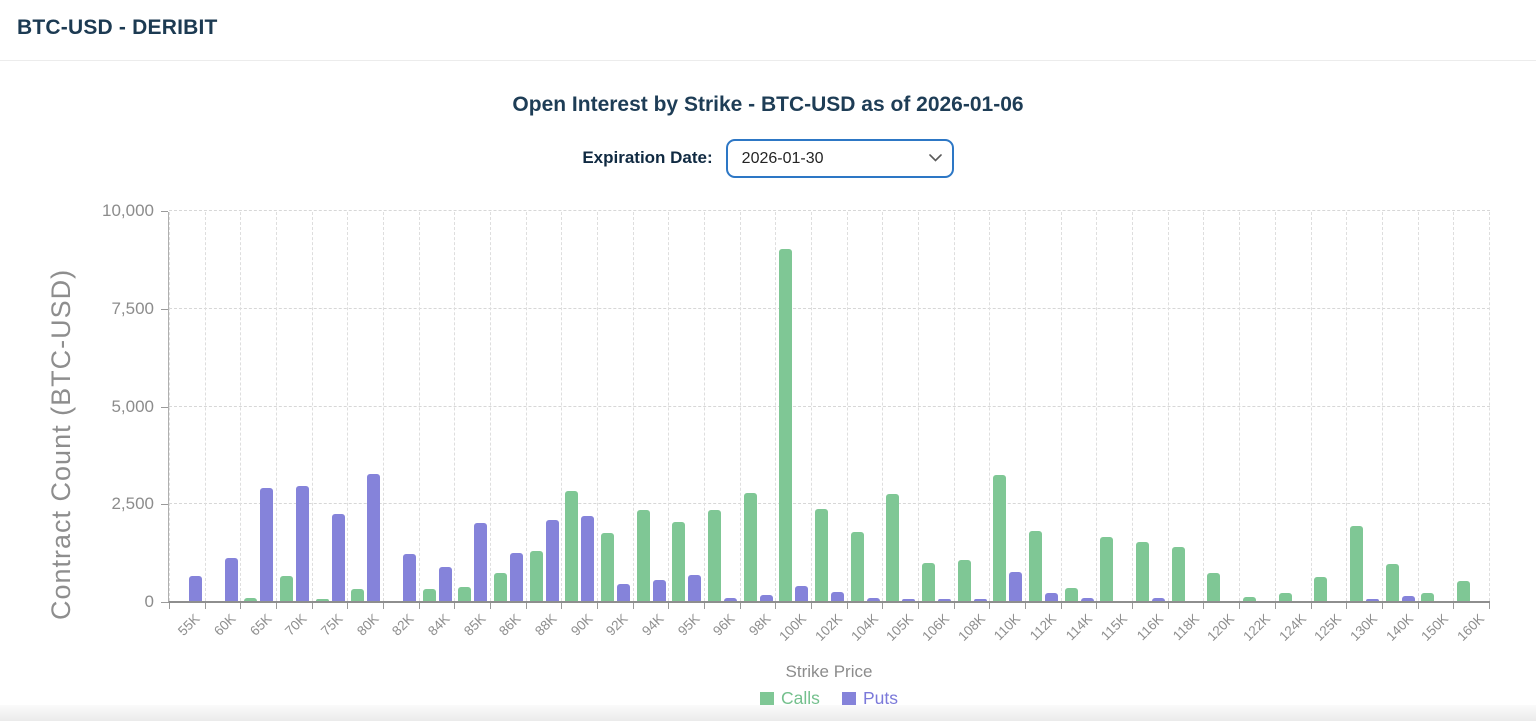 The height and width of the screenshot is (721, 1536). I want to click on bar-puts-60K, so click(231, 579).